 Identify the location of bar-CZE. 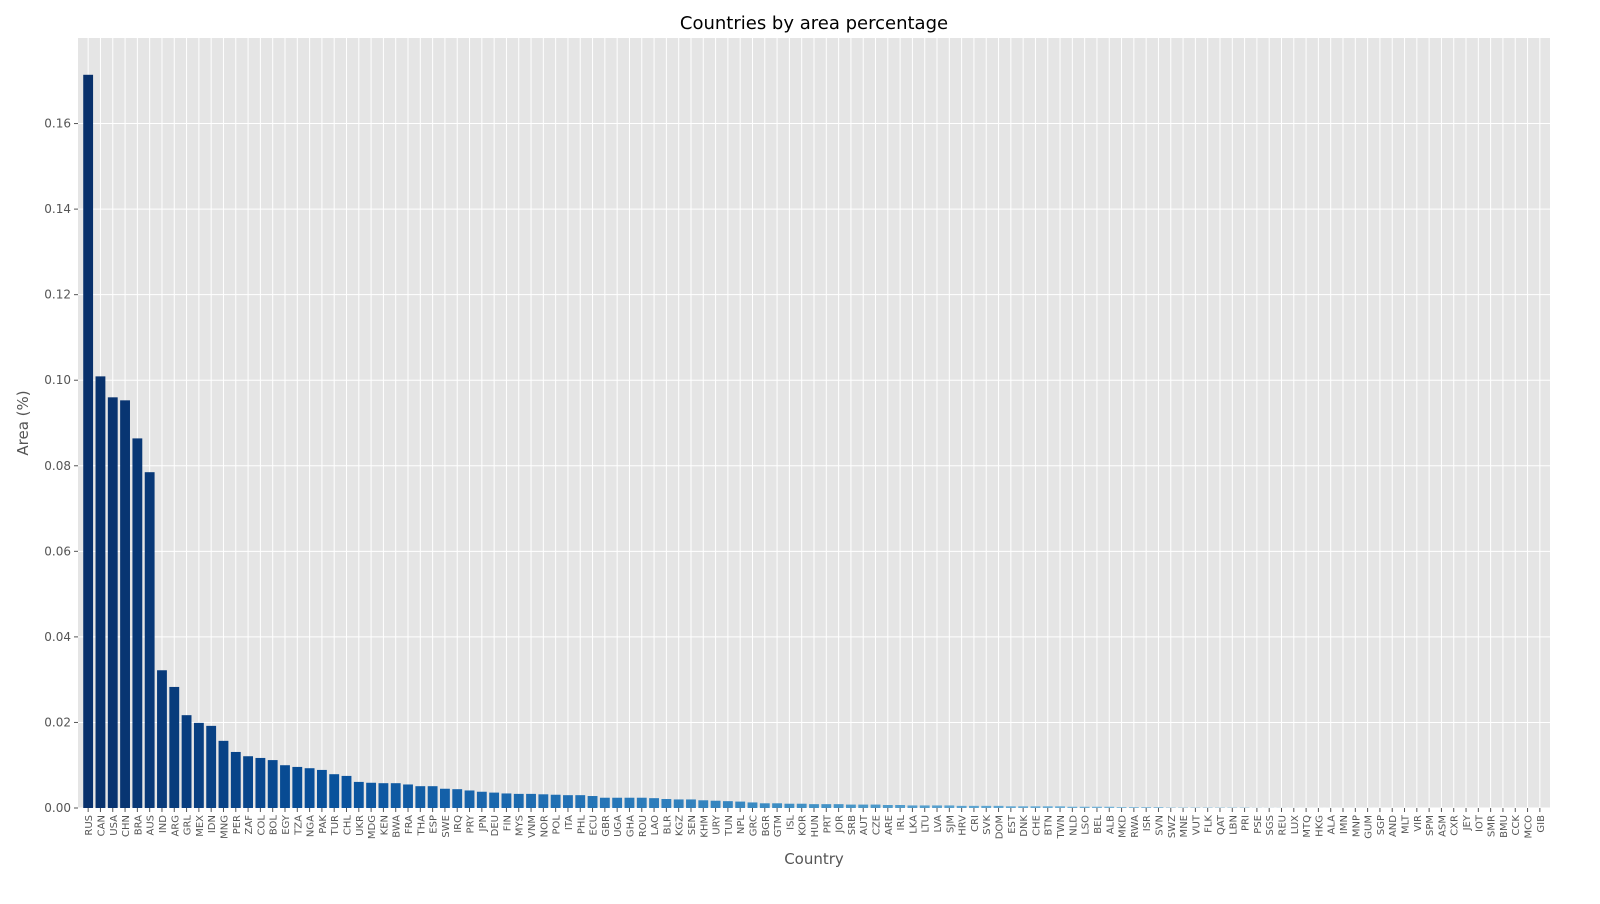
(876, 806).